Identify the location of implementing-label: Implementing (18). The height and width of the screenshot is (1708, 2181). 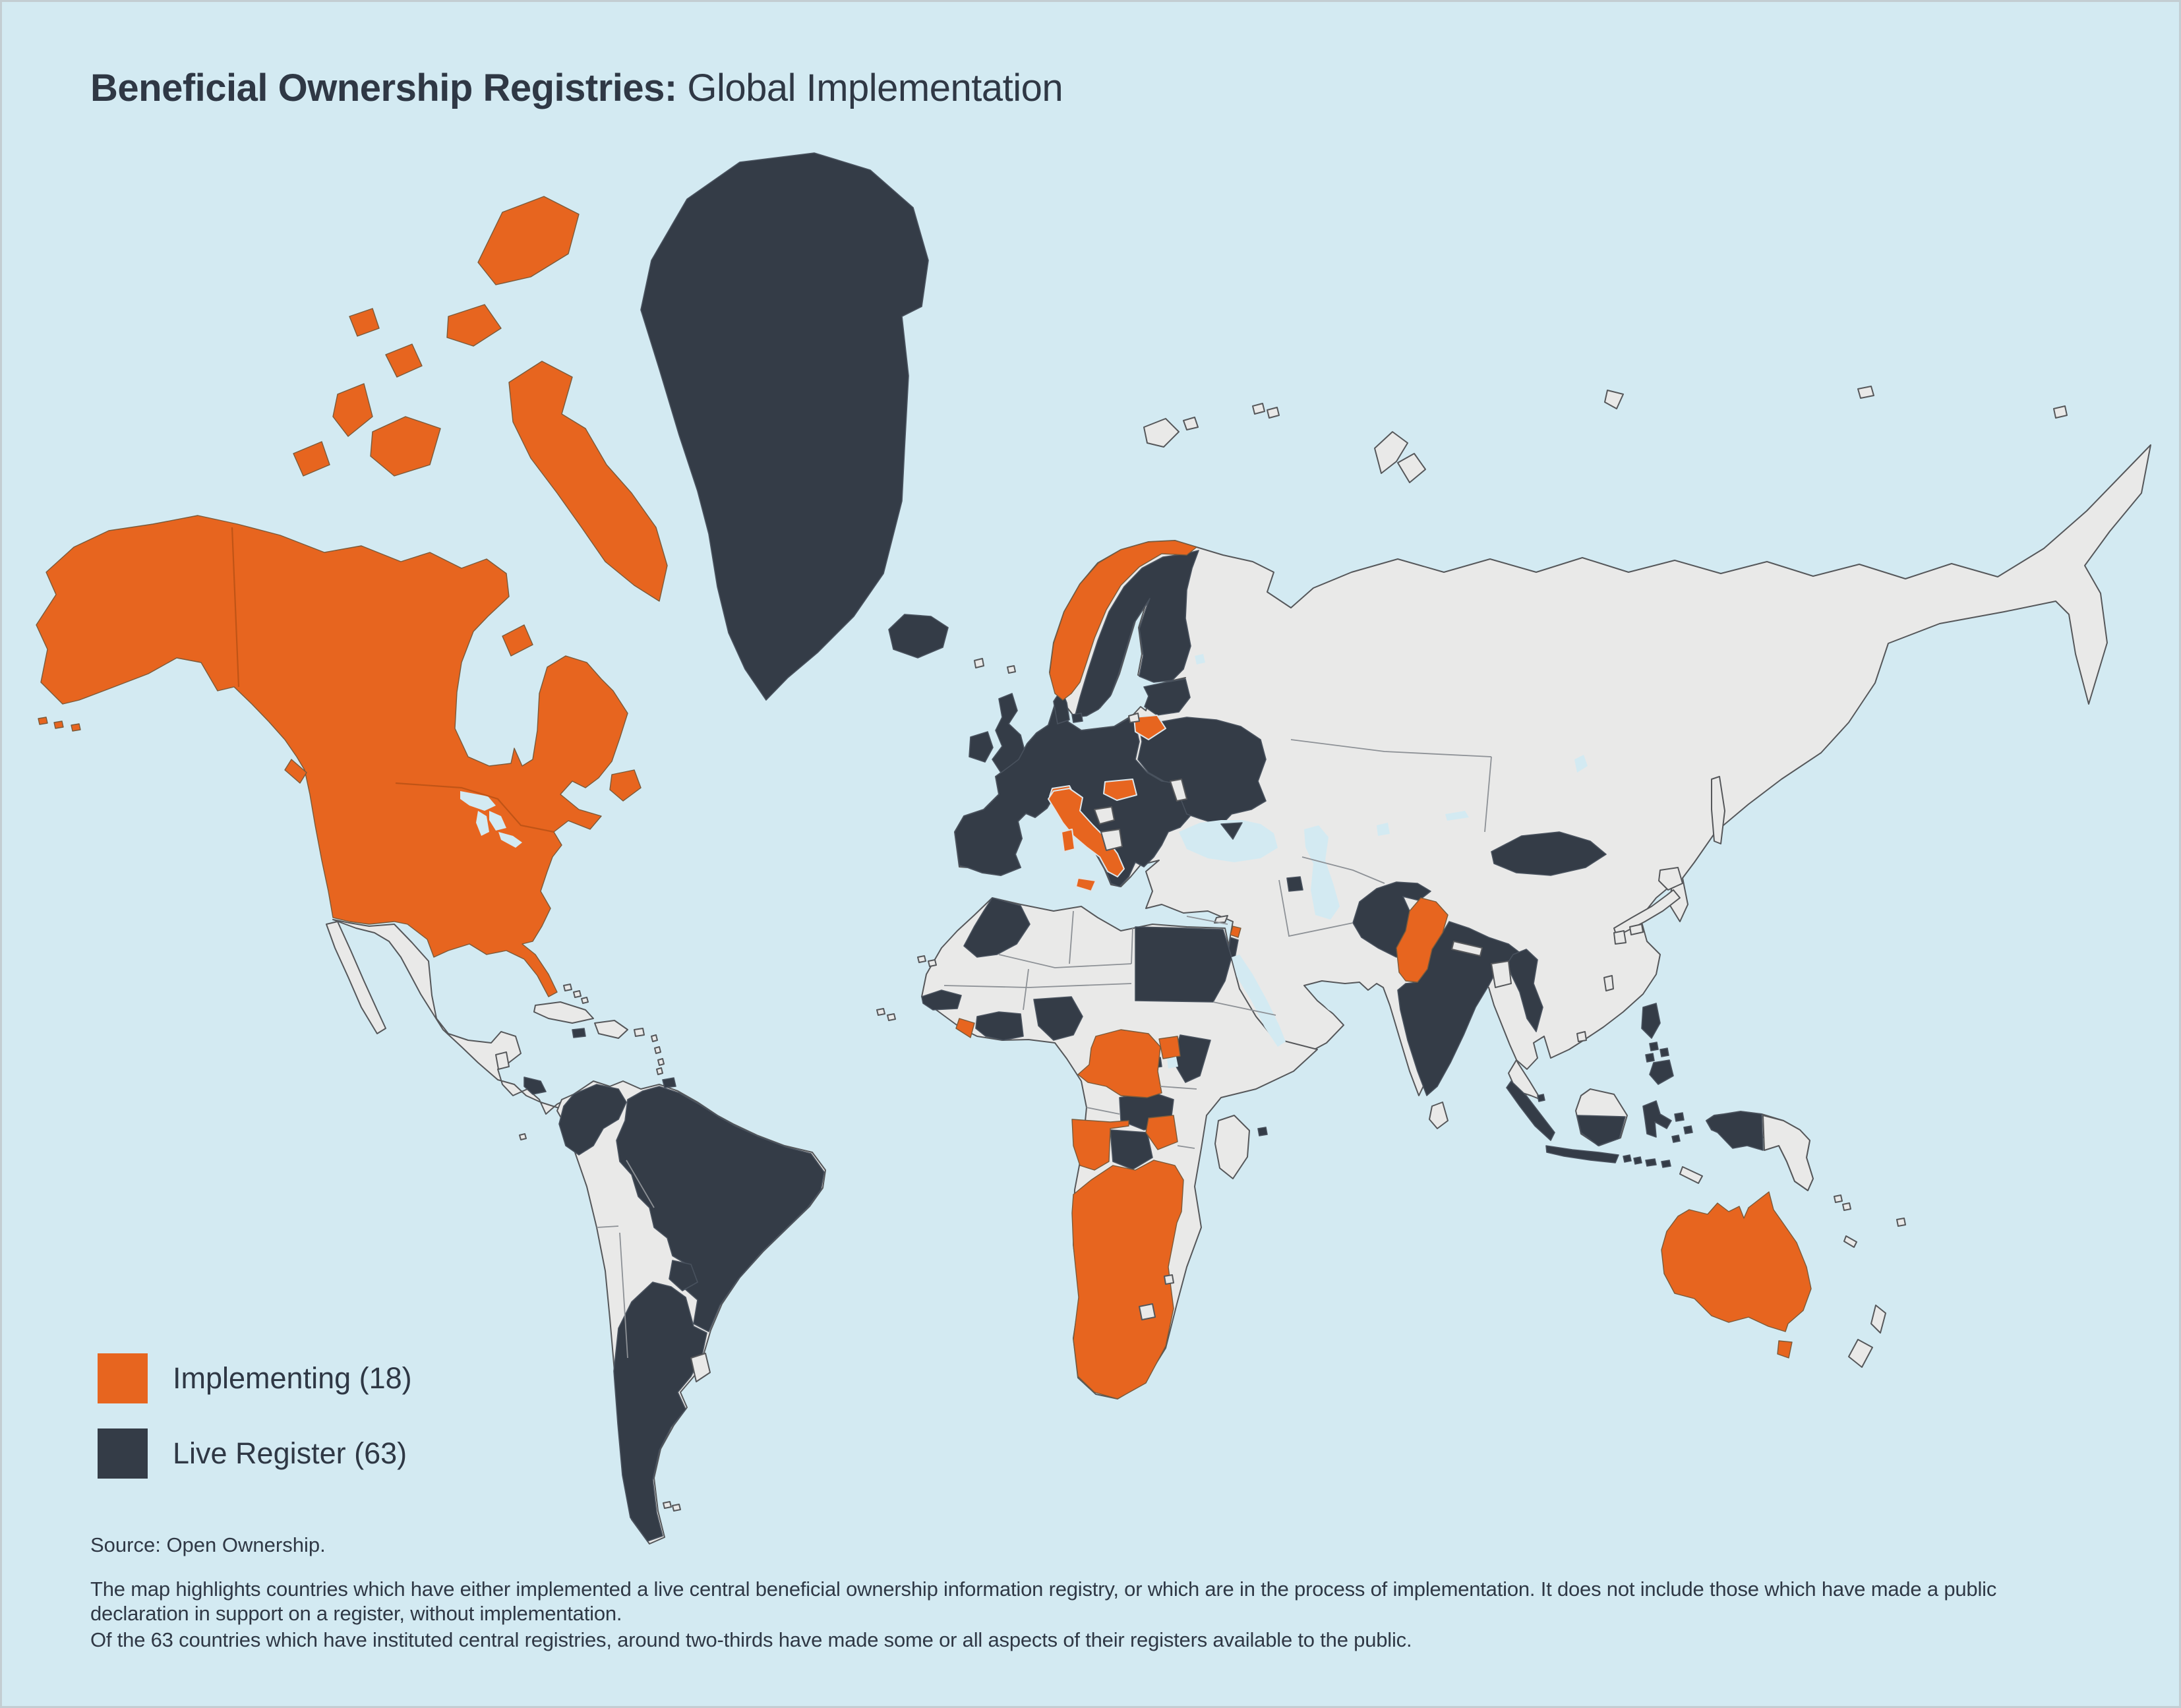
(292, 1378).